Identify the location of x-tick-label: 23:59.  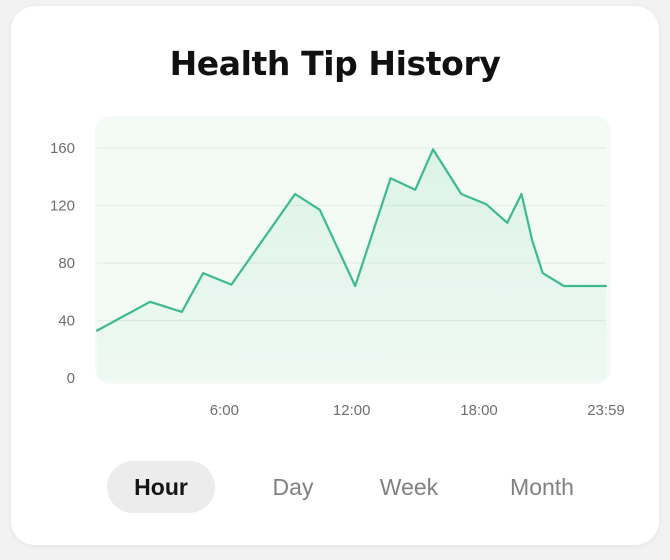
(606, 410).